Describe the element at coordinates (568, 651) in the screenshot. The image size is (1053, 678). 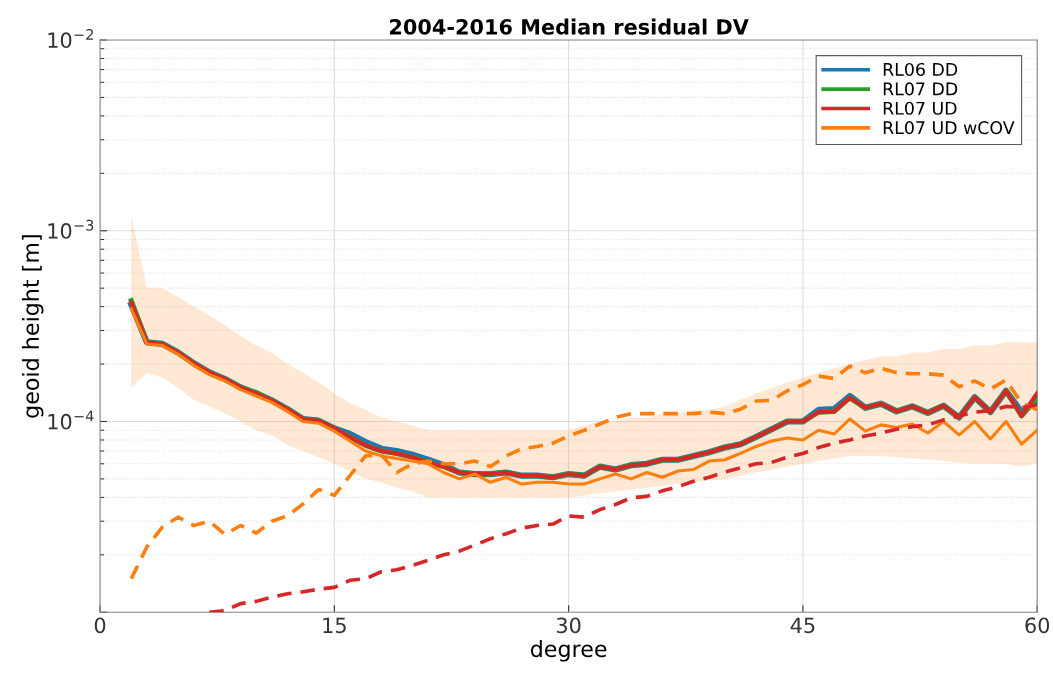
I see `x-axis-title: degree` at that location.